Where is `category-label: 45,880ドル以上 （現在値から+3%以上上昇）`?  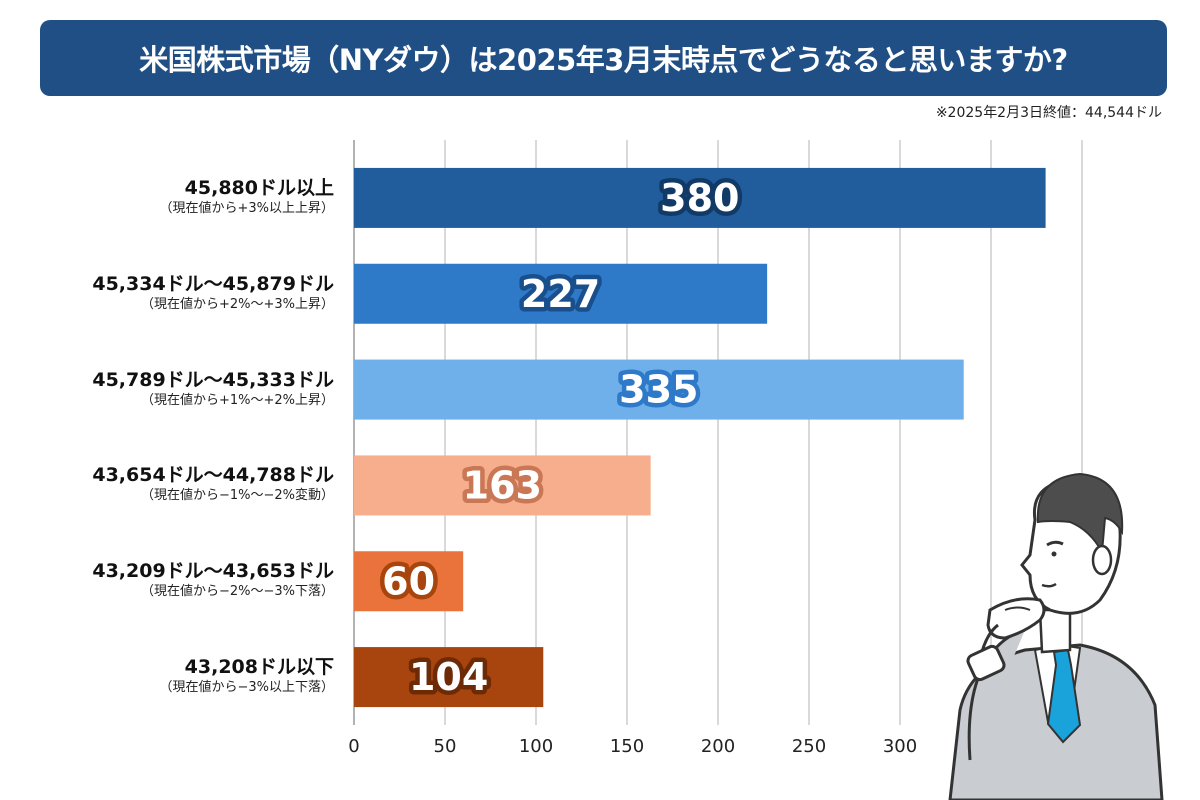
category-label: 45,880ドル以上 （現在値から+3%以上上昇） is located at coordinates (246, 197).